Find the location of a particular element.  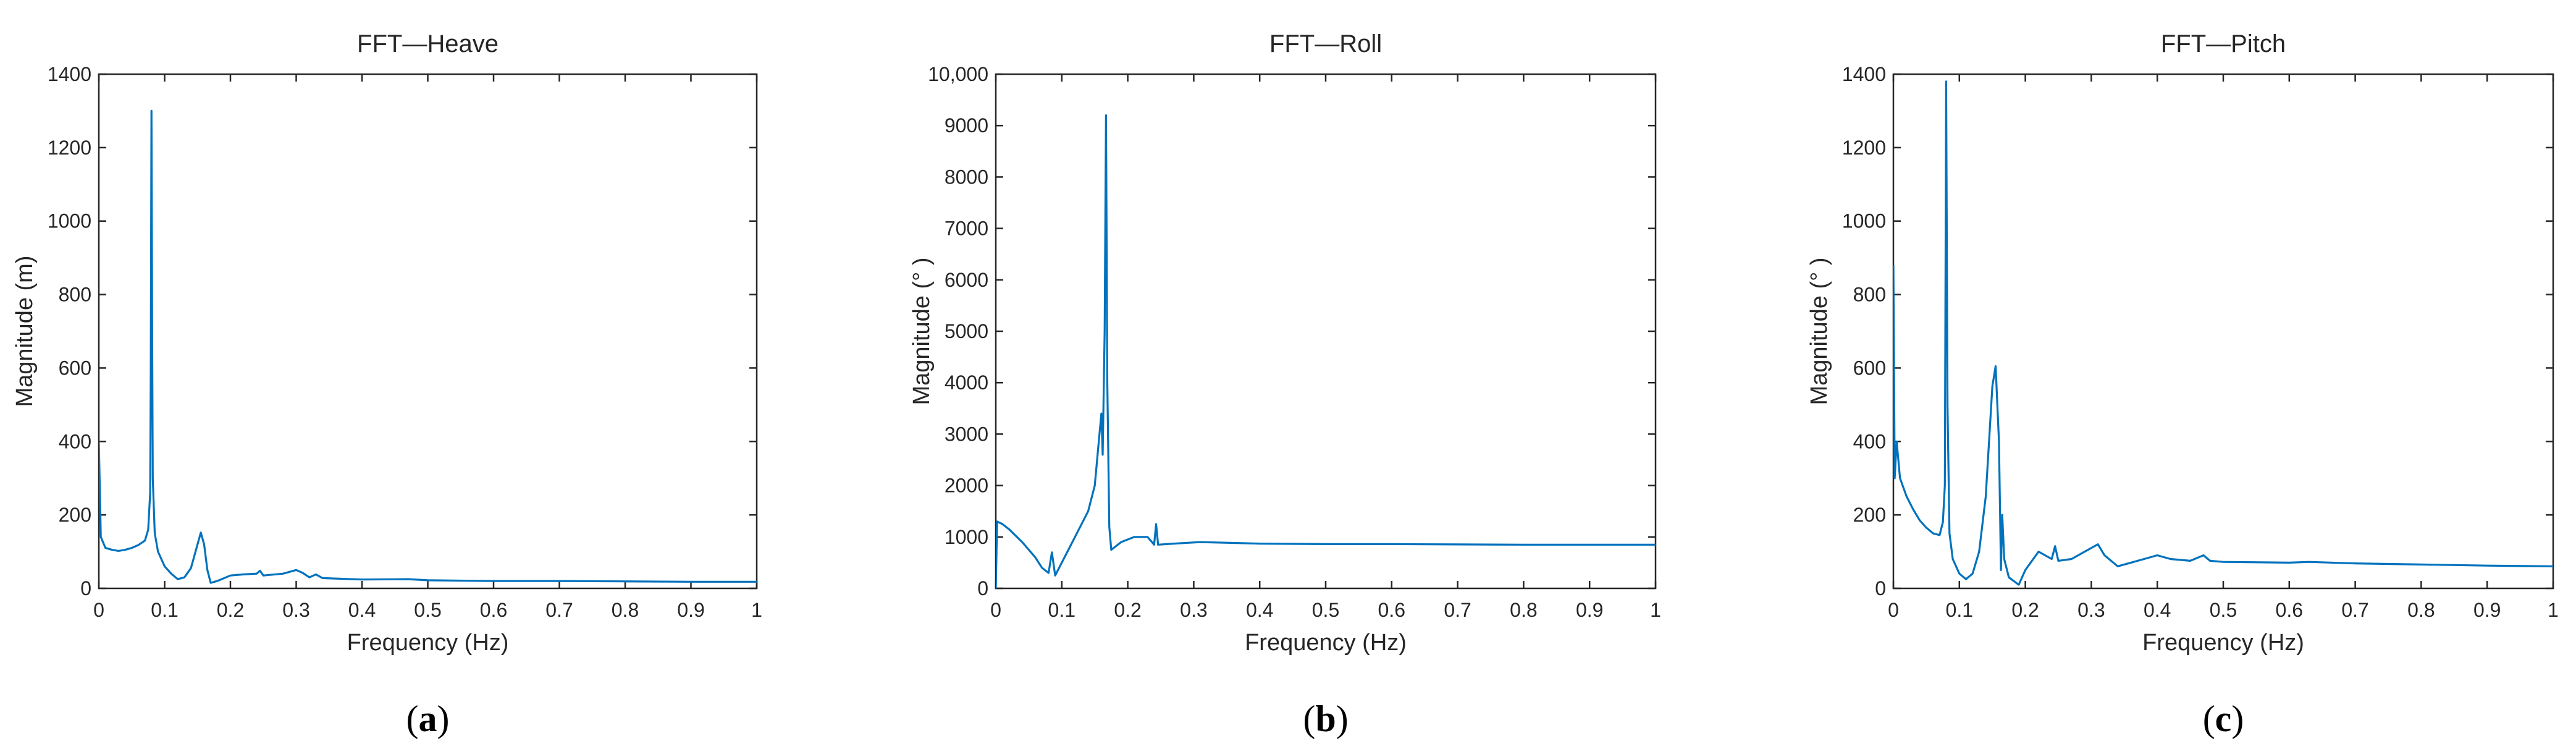

y-tick-label: 7000 is located at coordinates (966, 229).